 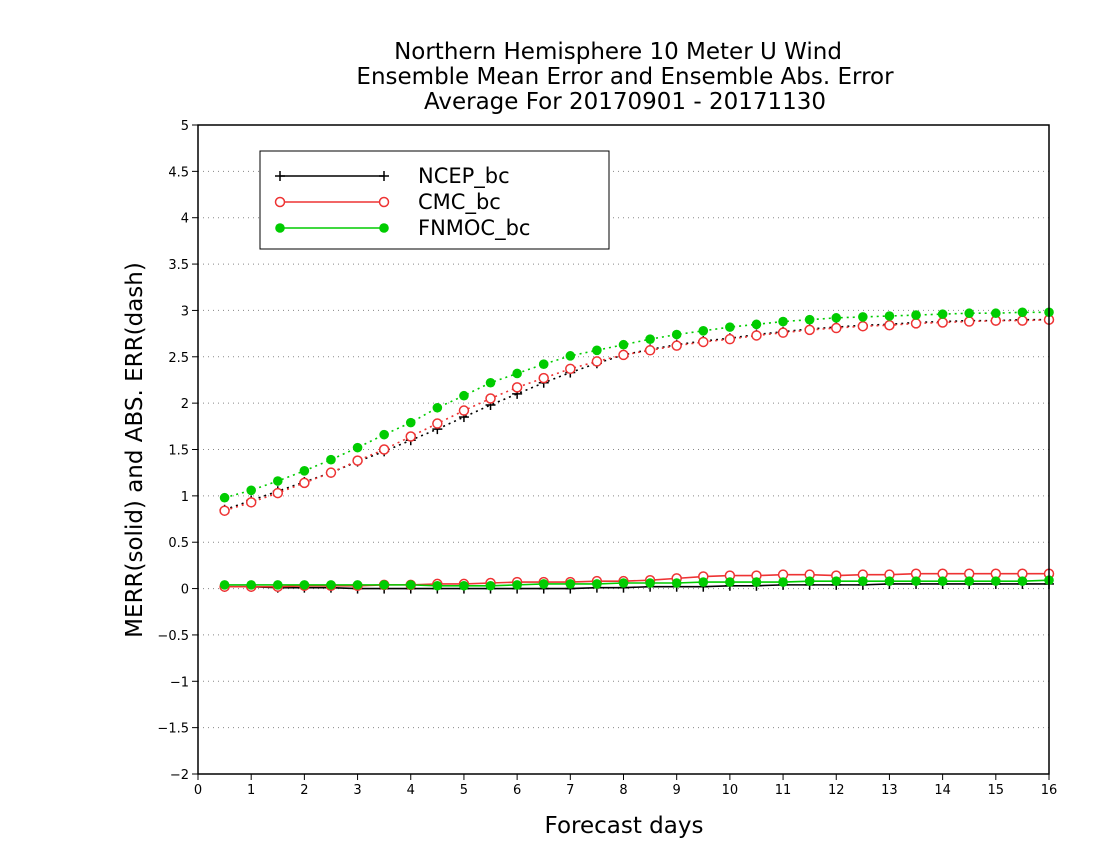 I want to click on x-tick-label: 12, so click(x=836, y=790).